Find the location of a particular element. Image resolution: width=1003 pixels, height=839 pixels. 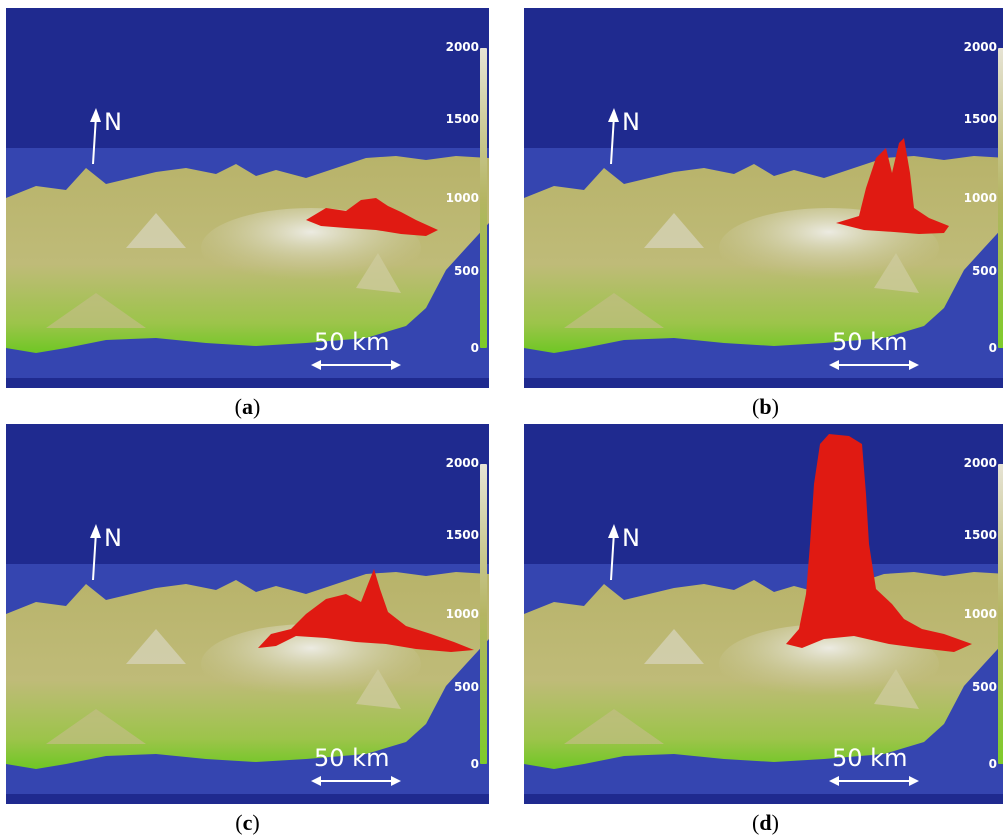

caption-c: (c) is located at coordinates (247, 822).